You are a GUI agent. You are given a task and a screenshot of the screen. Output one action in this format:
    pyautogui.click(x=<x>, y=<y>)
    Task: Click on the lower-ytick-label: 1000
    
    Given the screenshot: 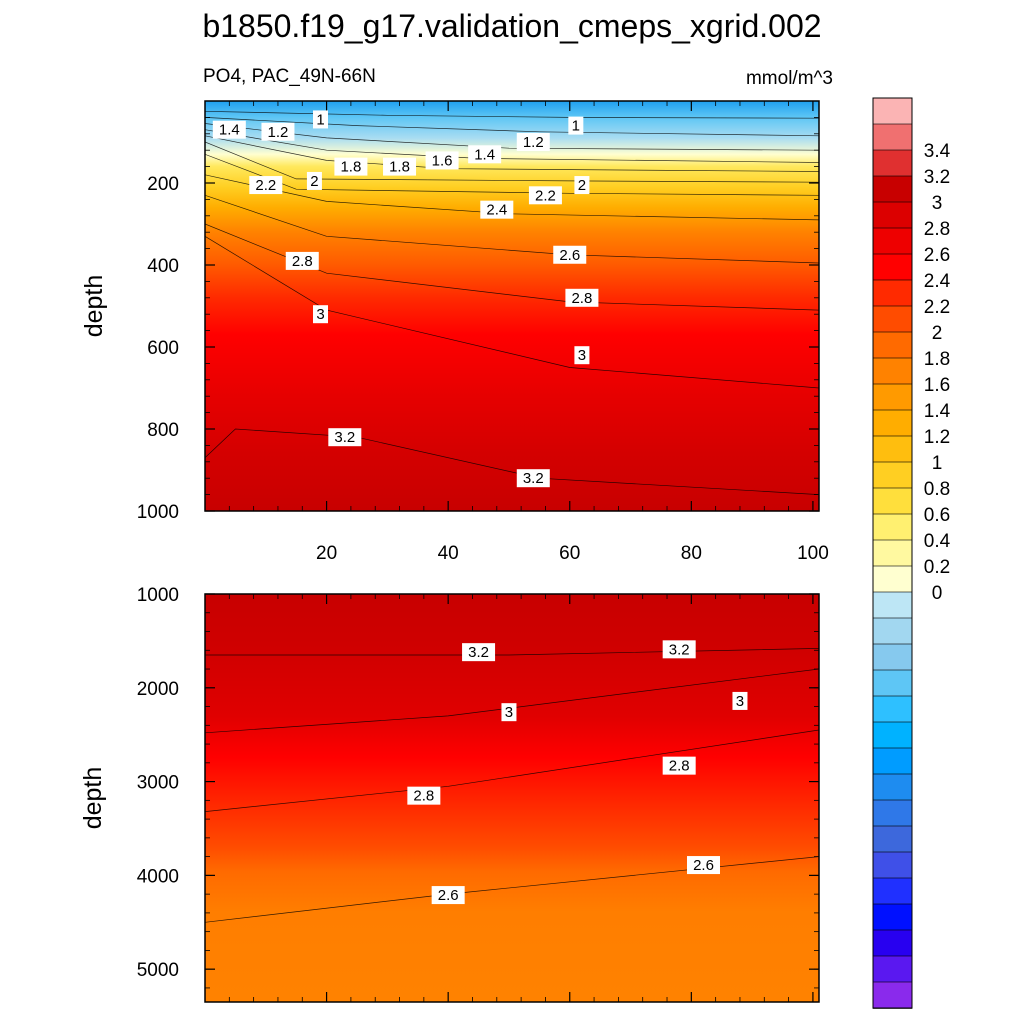 What is the action you would take?
    pyautogui.click(x=158, y=595)
    